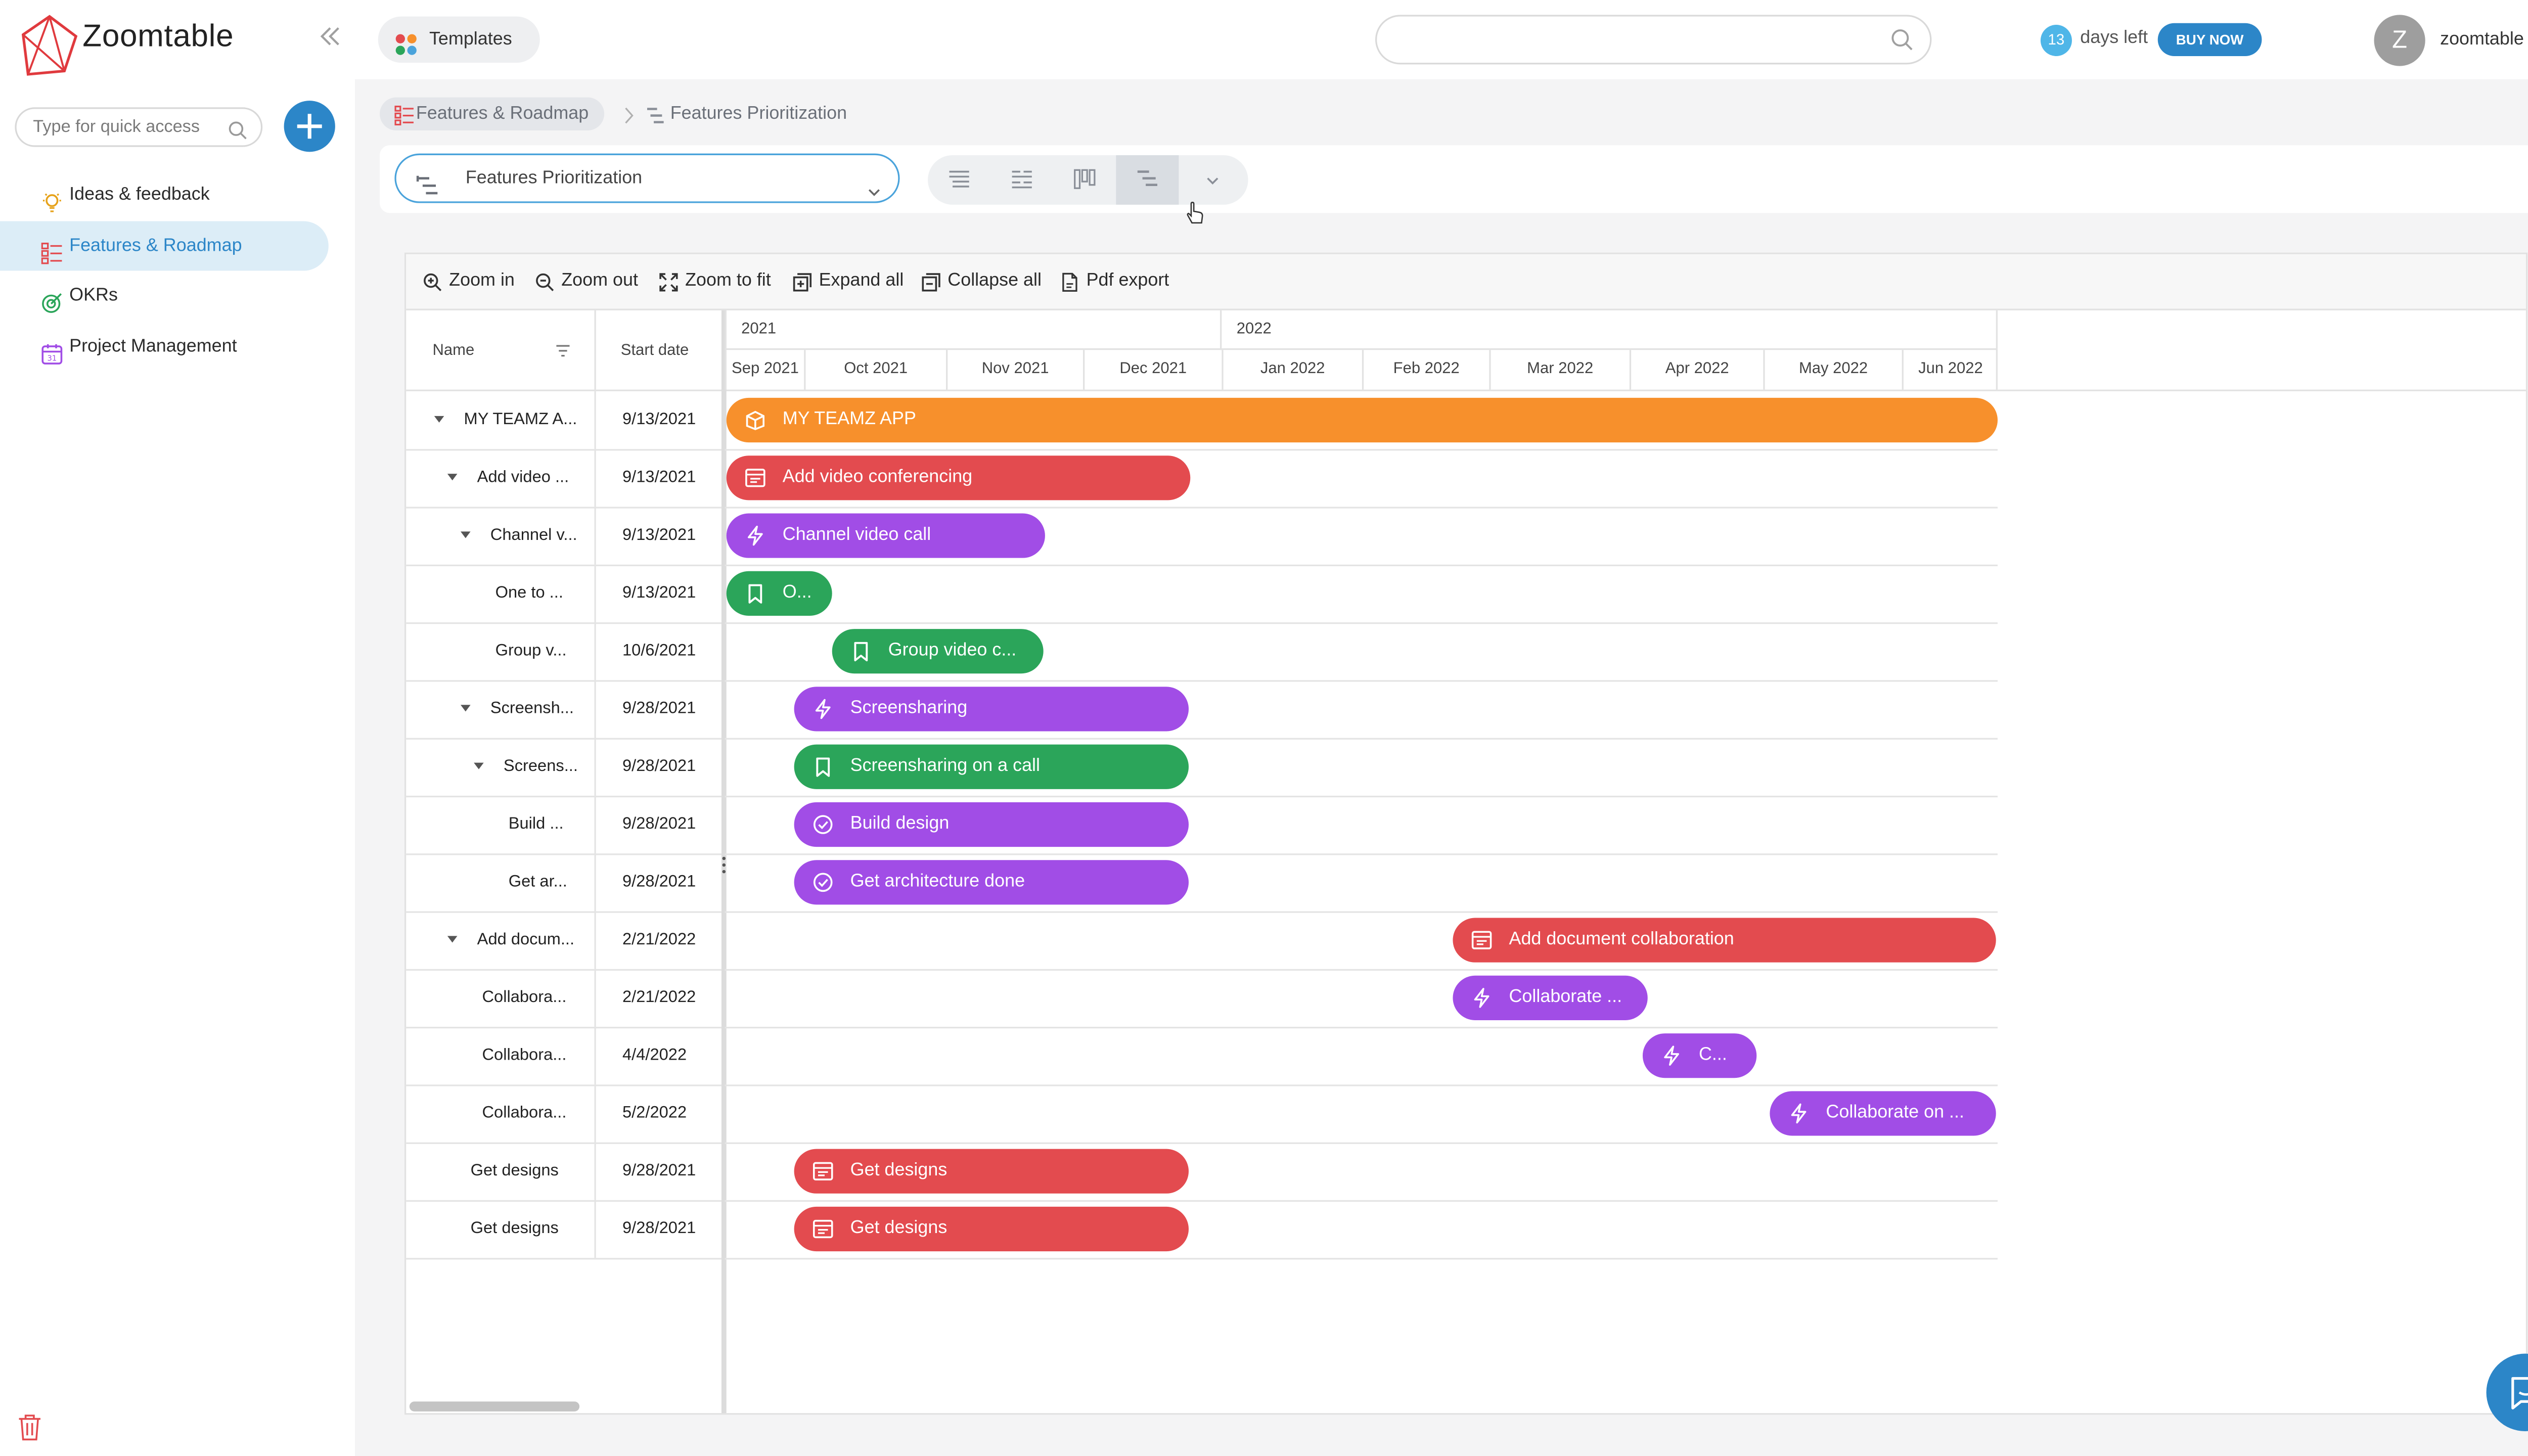  Describe the element at coordinates (153, 347) in the screenshot. I see `sidebar-item-label: Project Management` at that location.